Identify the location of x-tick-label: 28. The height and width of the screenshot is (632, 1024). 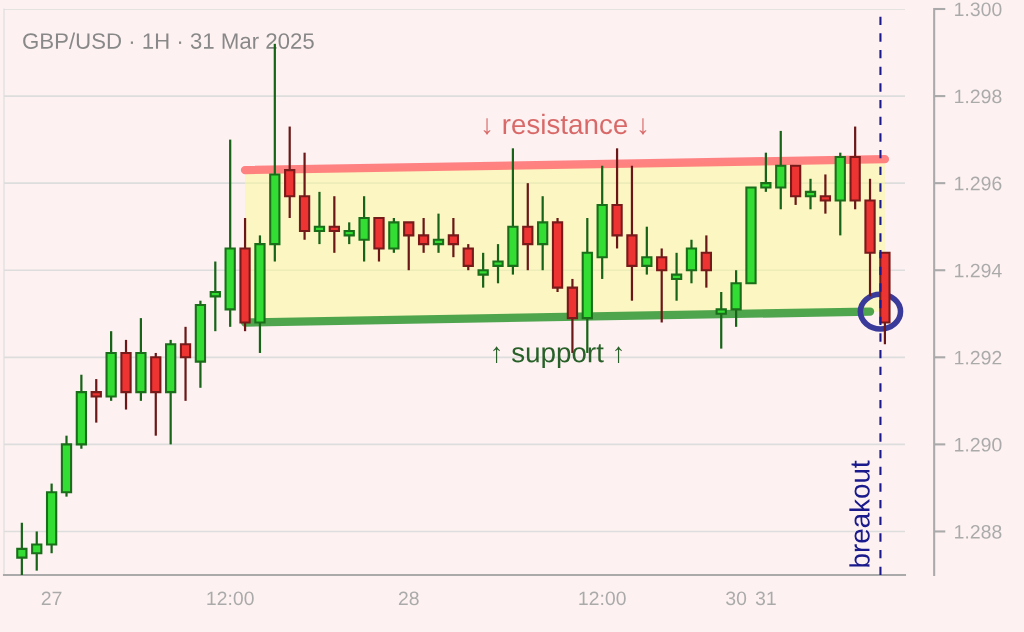
(408, 598).